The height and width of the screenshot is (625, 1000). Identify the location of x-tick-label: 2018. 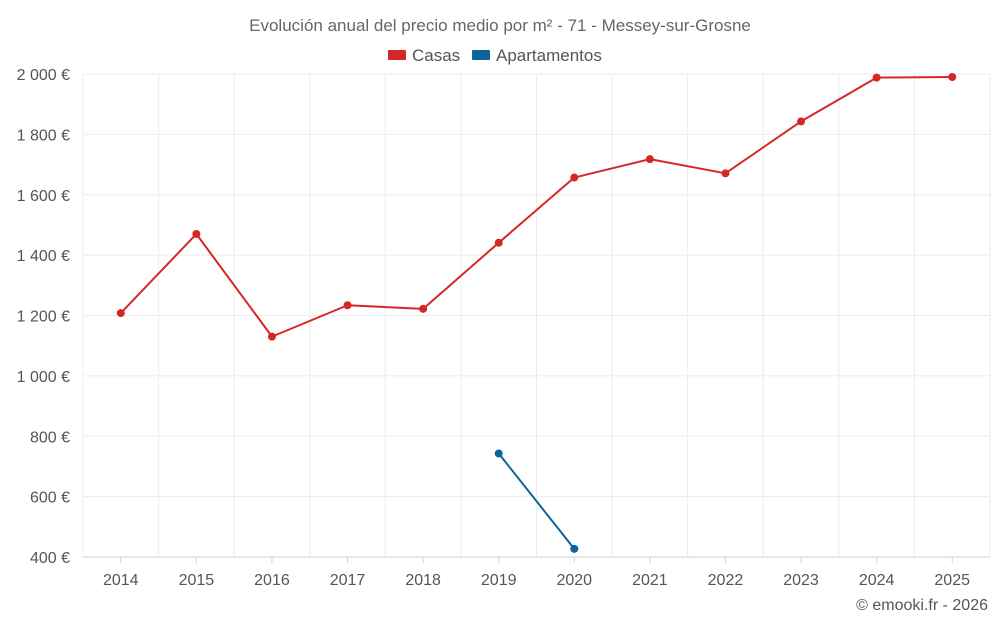
(423, 580).